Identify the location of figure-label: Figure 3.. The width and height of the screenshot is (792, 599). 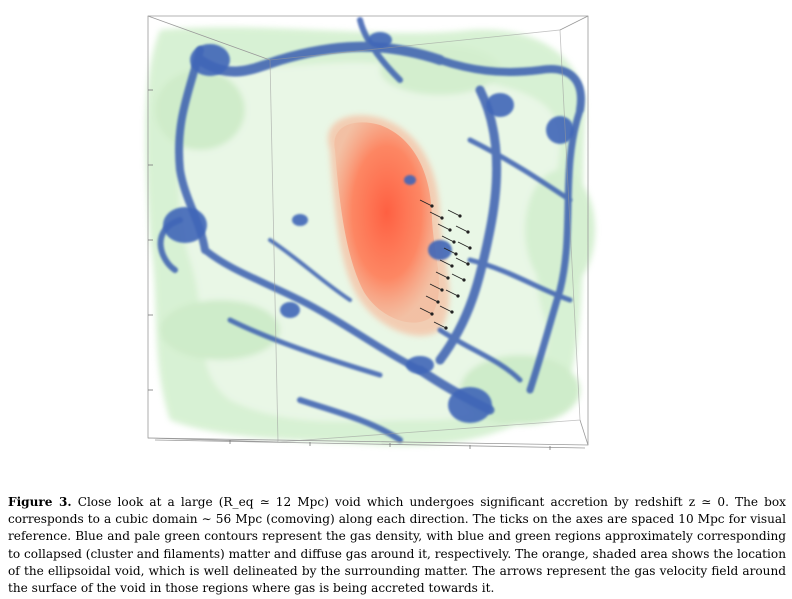
(40, 502).